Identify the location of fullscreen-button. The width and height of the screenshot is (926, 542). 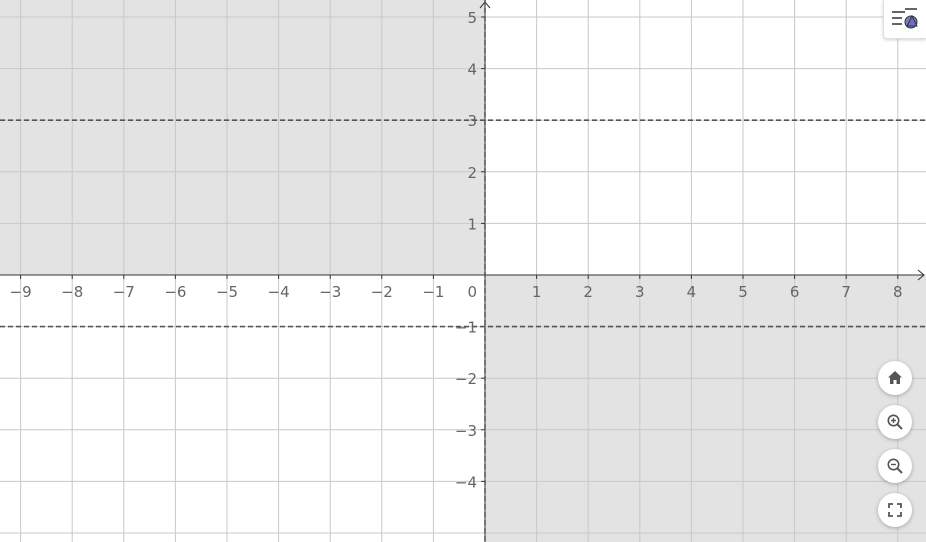
(895, 510).